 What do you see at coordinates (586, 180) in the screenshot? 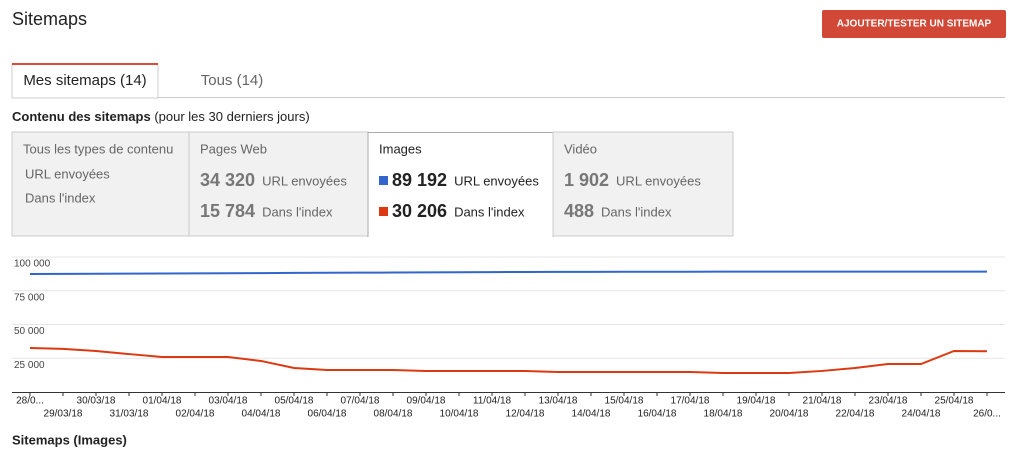
I see `stat-value: 1 902` at bounding box center [586, 180].